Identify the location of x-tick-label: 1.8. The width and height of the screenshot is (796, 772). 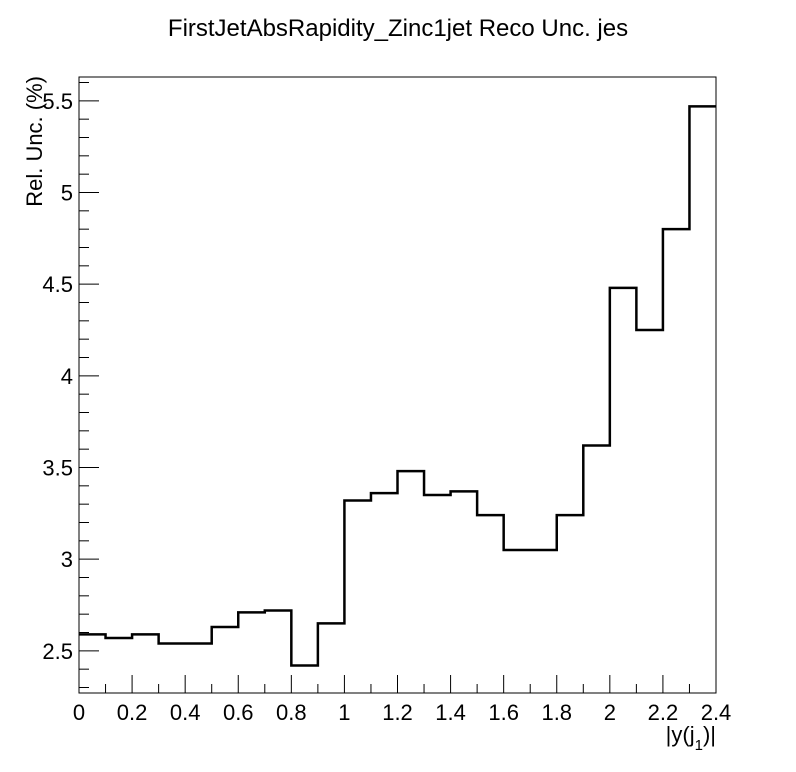
(556, 712).